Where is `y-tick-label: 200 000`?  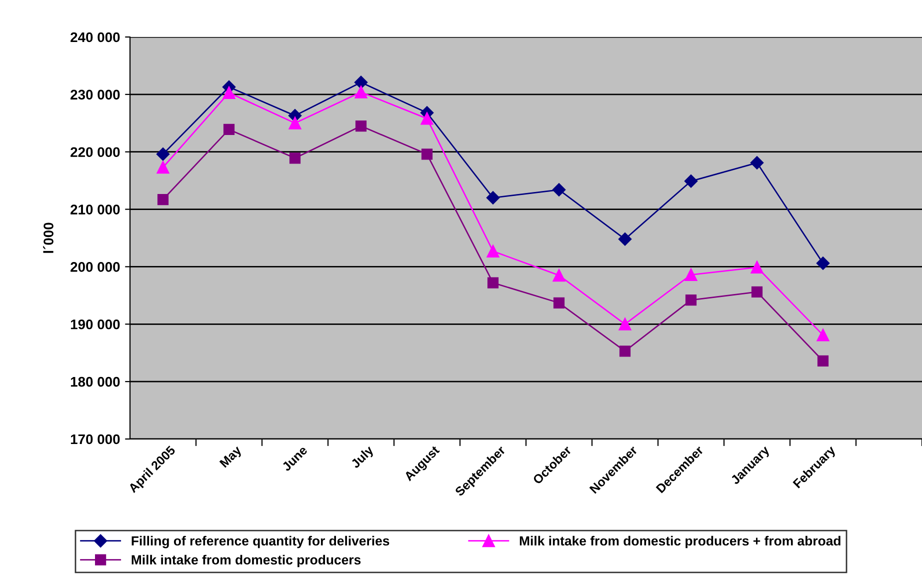
y-tick-label: 200 000 is located at coordinates (95, 267).